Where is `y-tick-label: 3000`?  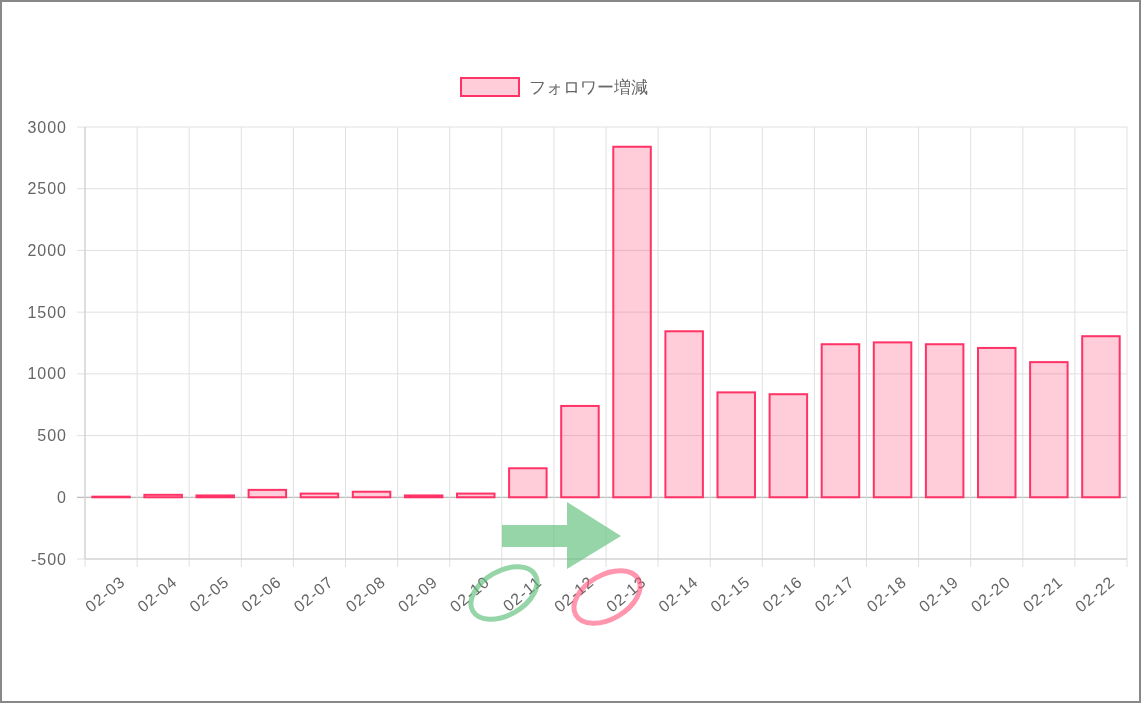
y-tick-label: 3000 is located at coordinates (47, 127).